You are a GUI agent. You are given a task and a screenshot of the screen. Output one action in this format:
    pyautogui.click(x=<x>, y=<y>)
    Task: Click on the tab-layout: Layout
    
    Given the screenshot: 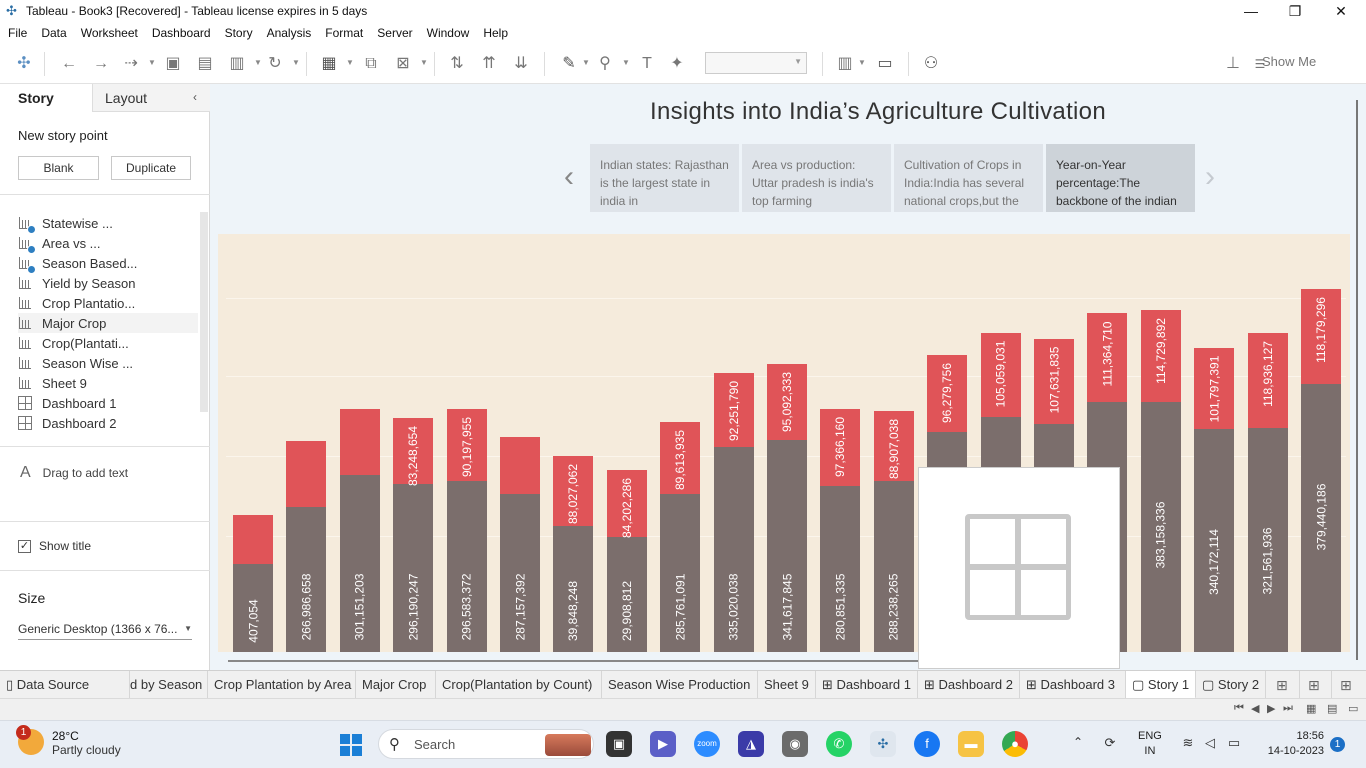 What is the action you would take?
    pyautogui.click(x=151, y=98)
    